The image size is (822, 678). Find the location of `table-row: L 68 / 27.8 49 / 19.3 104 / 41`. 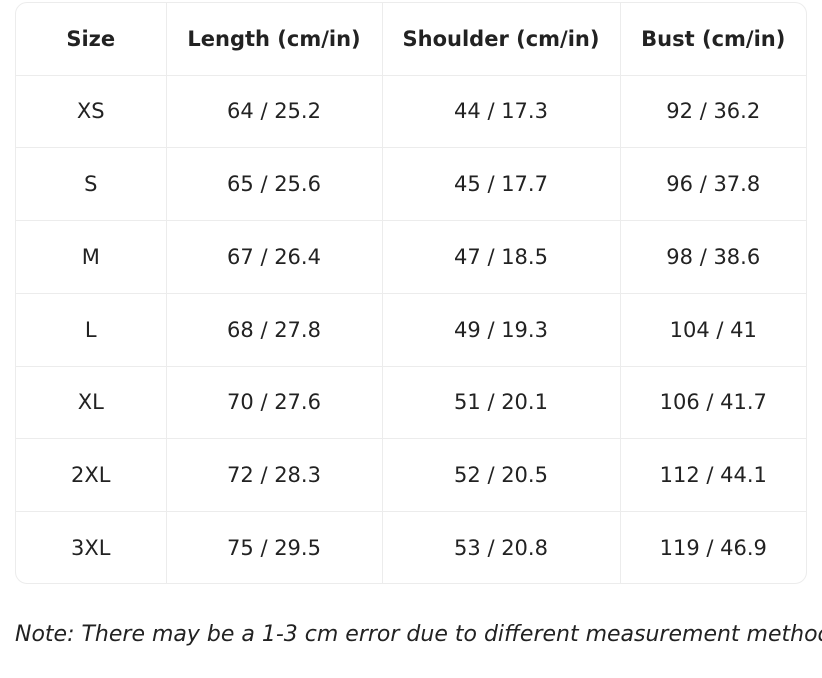

table-row: L 68 / 27.8 49 / 19.3 104 / 41 is located at coordinates (411, 330).